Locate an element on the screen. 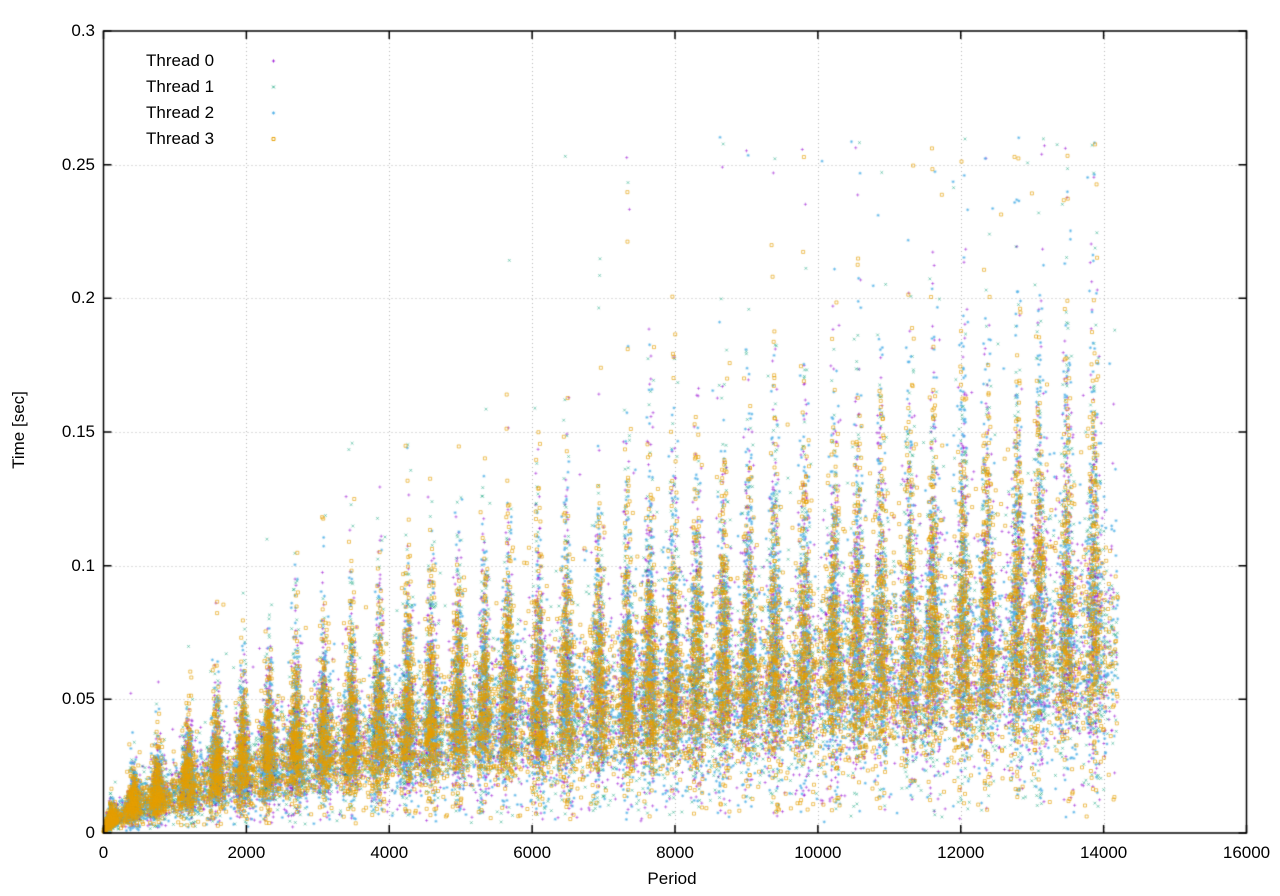  legend-item: Thread 2 is located at coordinates (201, 113).